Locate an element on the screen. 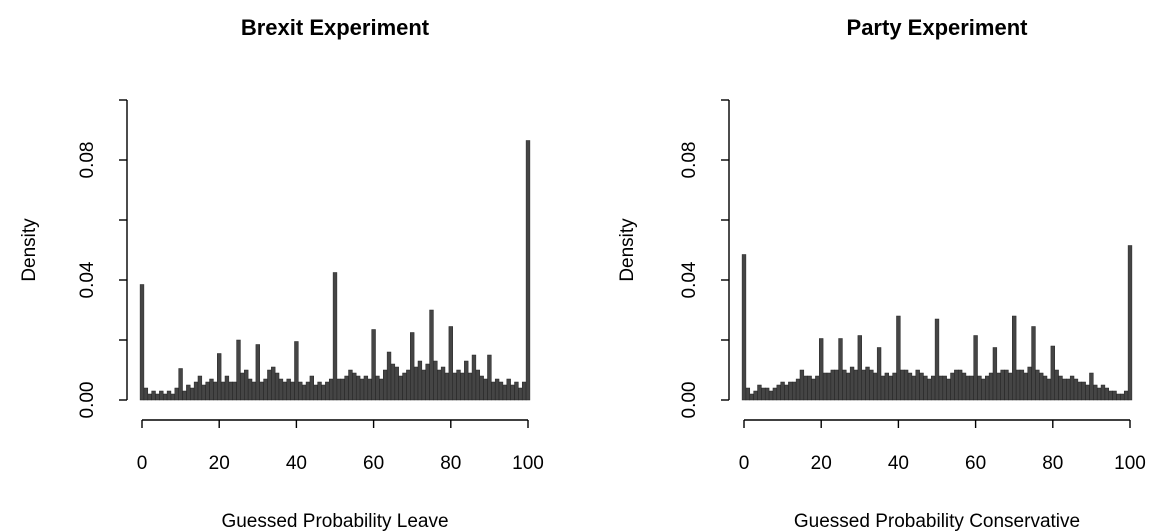 This screenshot has height=532, width=1151. y-axis: 0.00 0.04 0.08 is located at coordinates (102, 258).